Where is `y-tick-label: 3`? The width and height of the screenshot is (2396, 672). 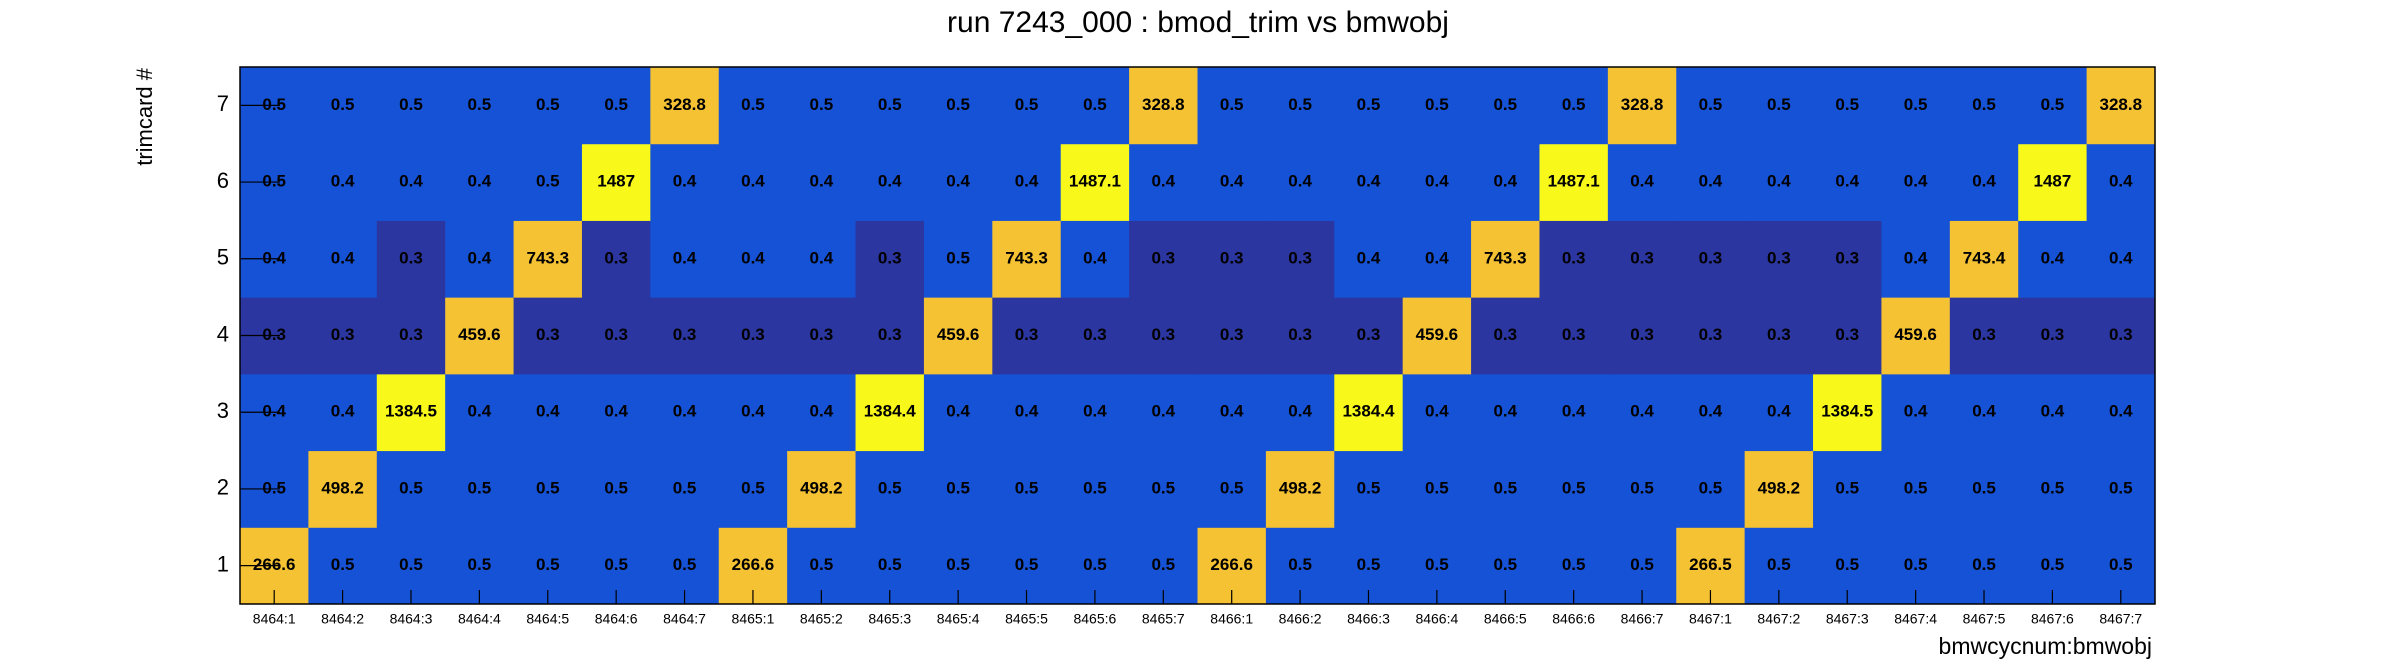
y-tick-label: 3 is located at coordinates (223, 410).